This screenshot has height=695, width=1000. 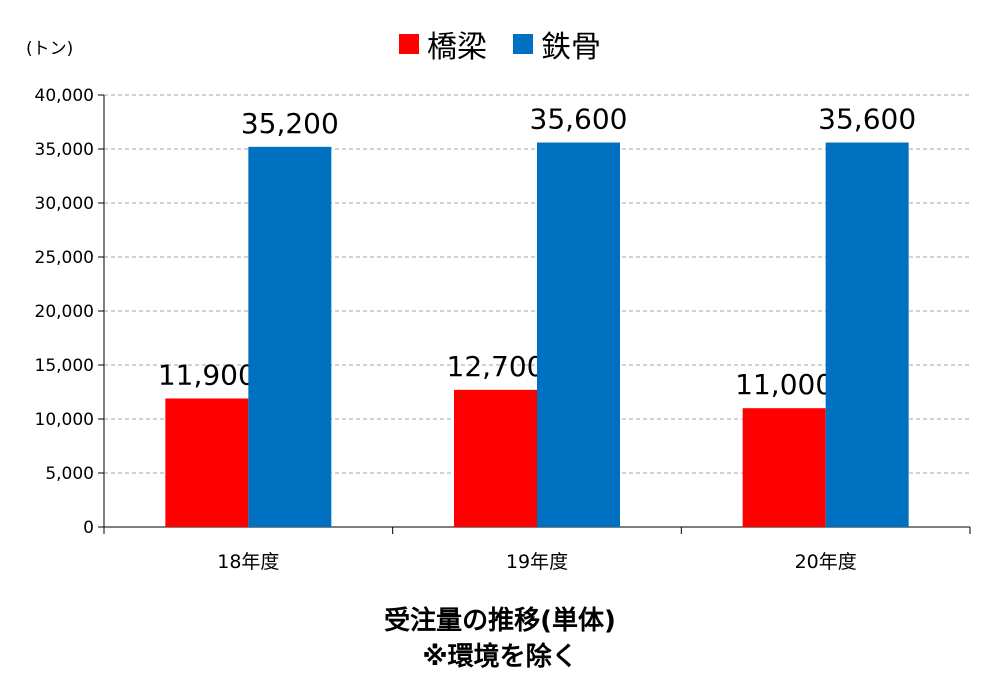 What do you see at coordinates (64, 312) in the screenshot?
I see `y-tick-label: 20,000` at bounding box center [64, 312].